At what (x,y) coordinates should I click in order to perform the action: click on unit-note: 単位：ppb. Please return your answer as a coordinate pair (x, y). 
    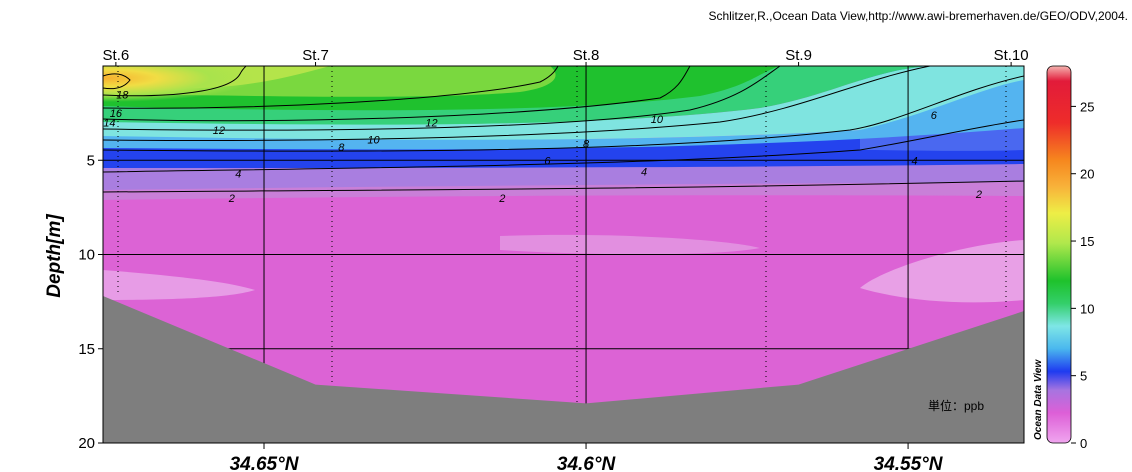
    Looking at the image, I should click on (956, 405).